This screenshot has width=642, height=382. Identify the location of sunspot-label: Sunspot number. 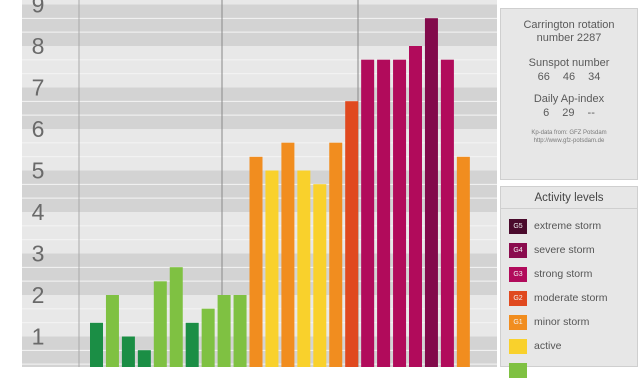
(569, 63).